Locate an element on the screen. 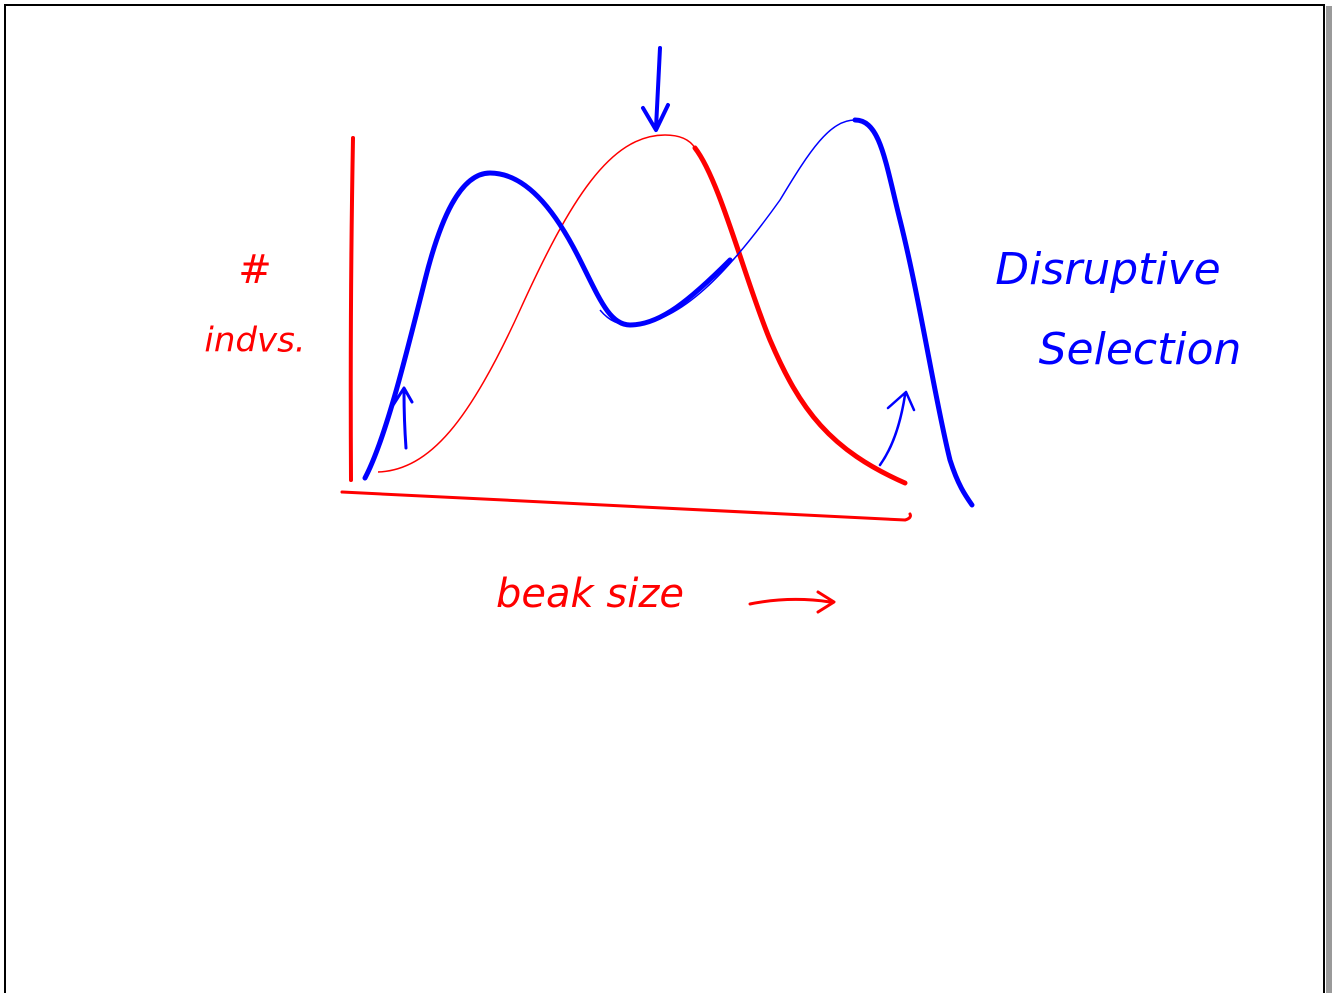 This screenshot has height=993, width=1336. red-curve-left is located at coordinates (536, 303).